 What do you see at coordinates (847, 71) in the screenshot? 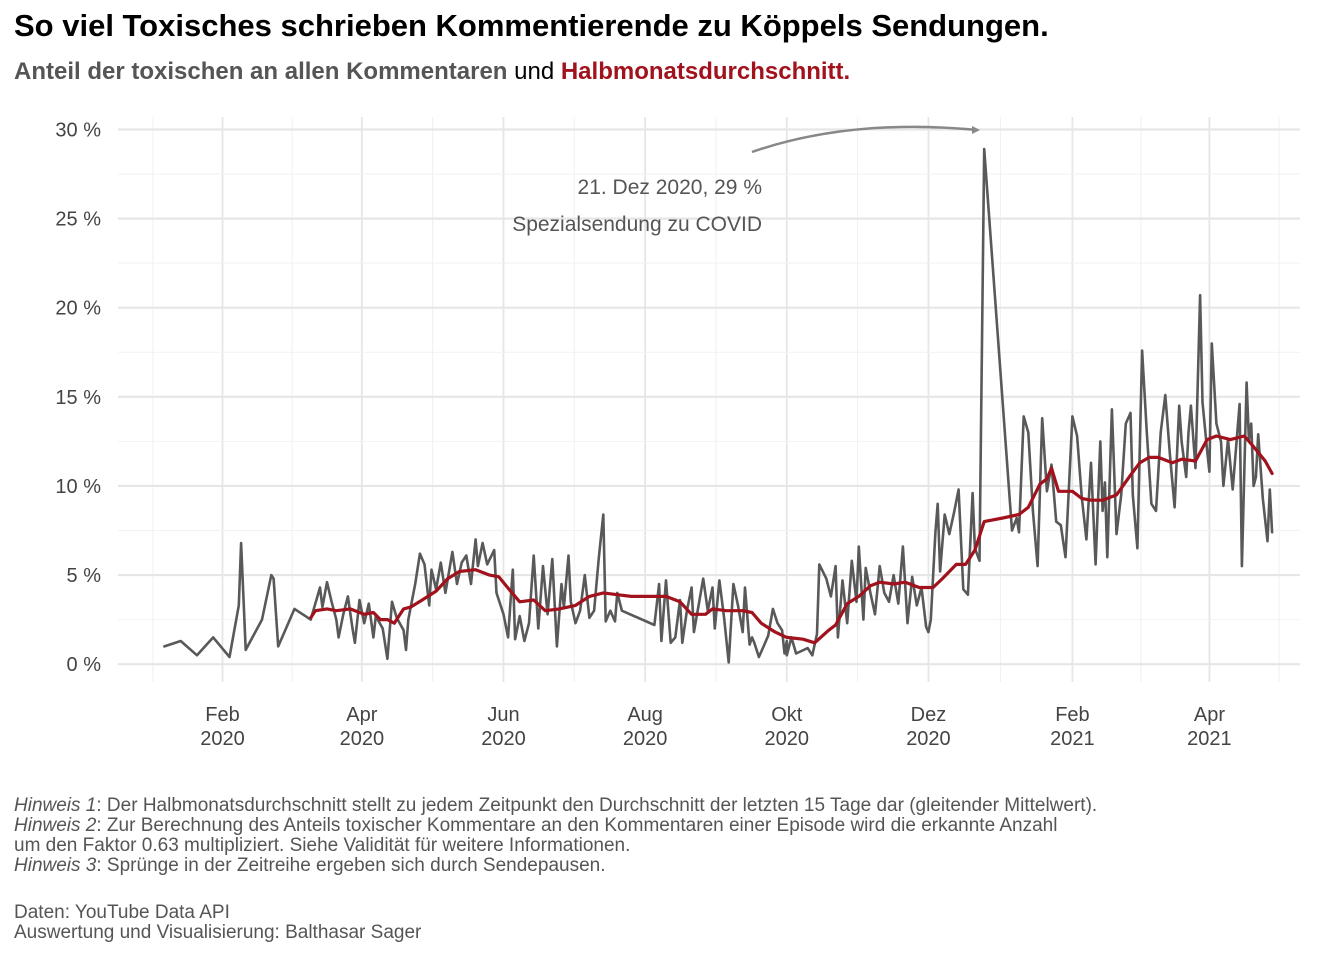
I see `subtitle-period: .` at bounding box center [847, 71].